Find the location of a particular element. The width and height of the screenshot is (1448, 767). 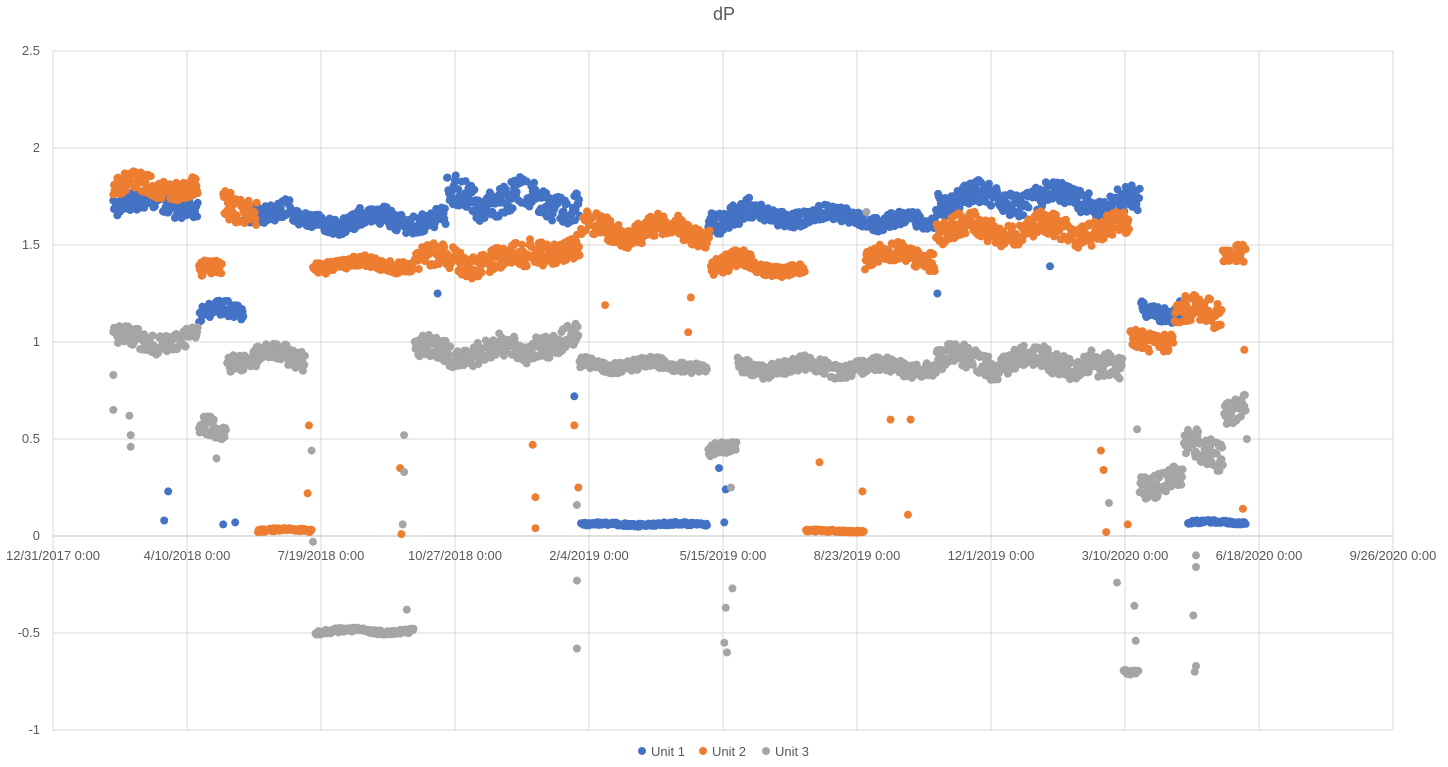

x-tick-label: 6/18/2020 0:00 is located at coordinates (1259, 555).